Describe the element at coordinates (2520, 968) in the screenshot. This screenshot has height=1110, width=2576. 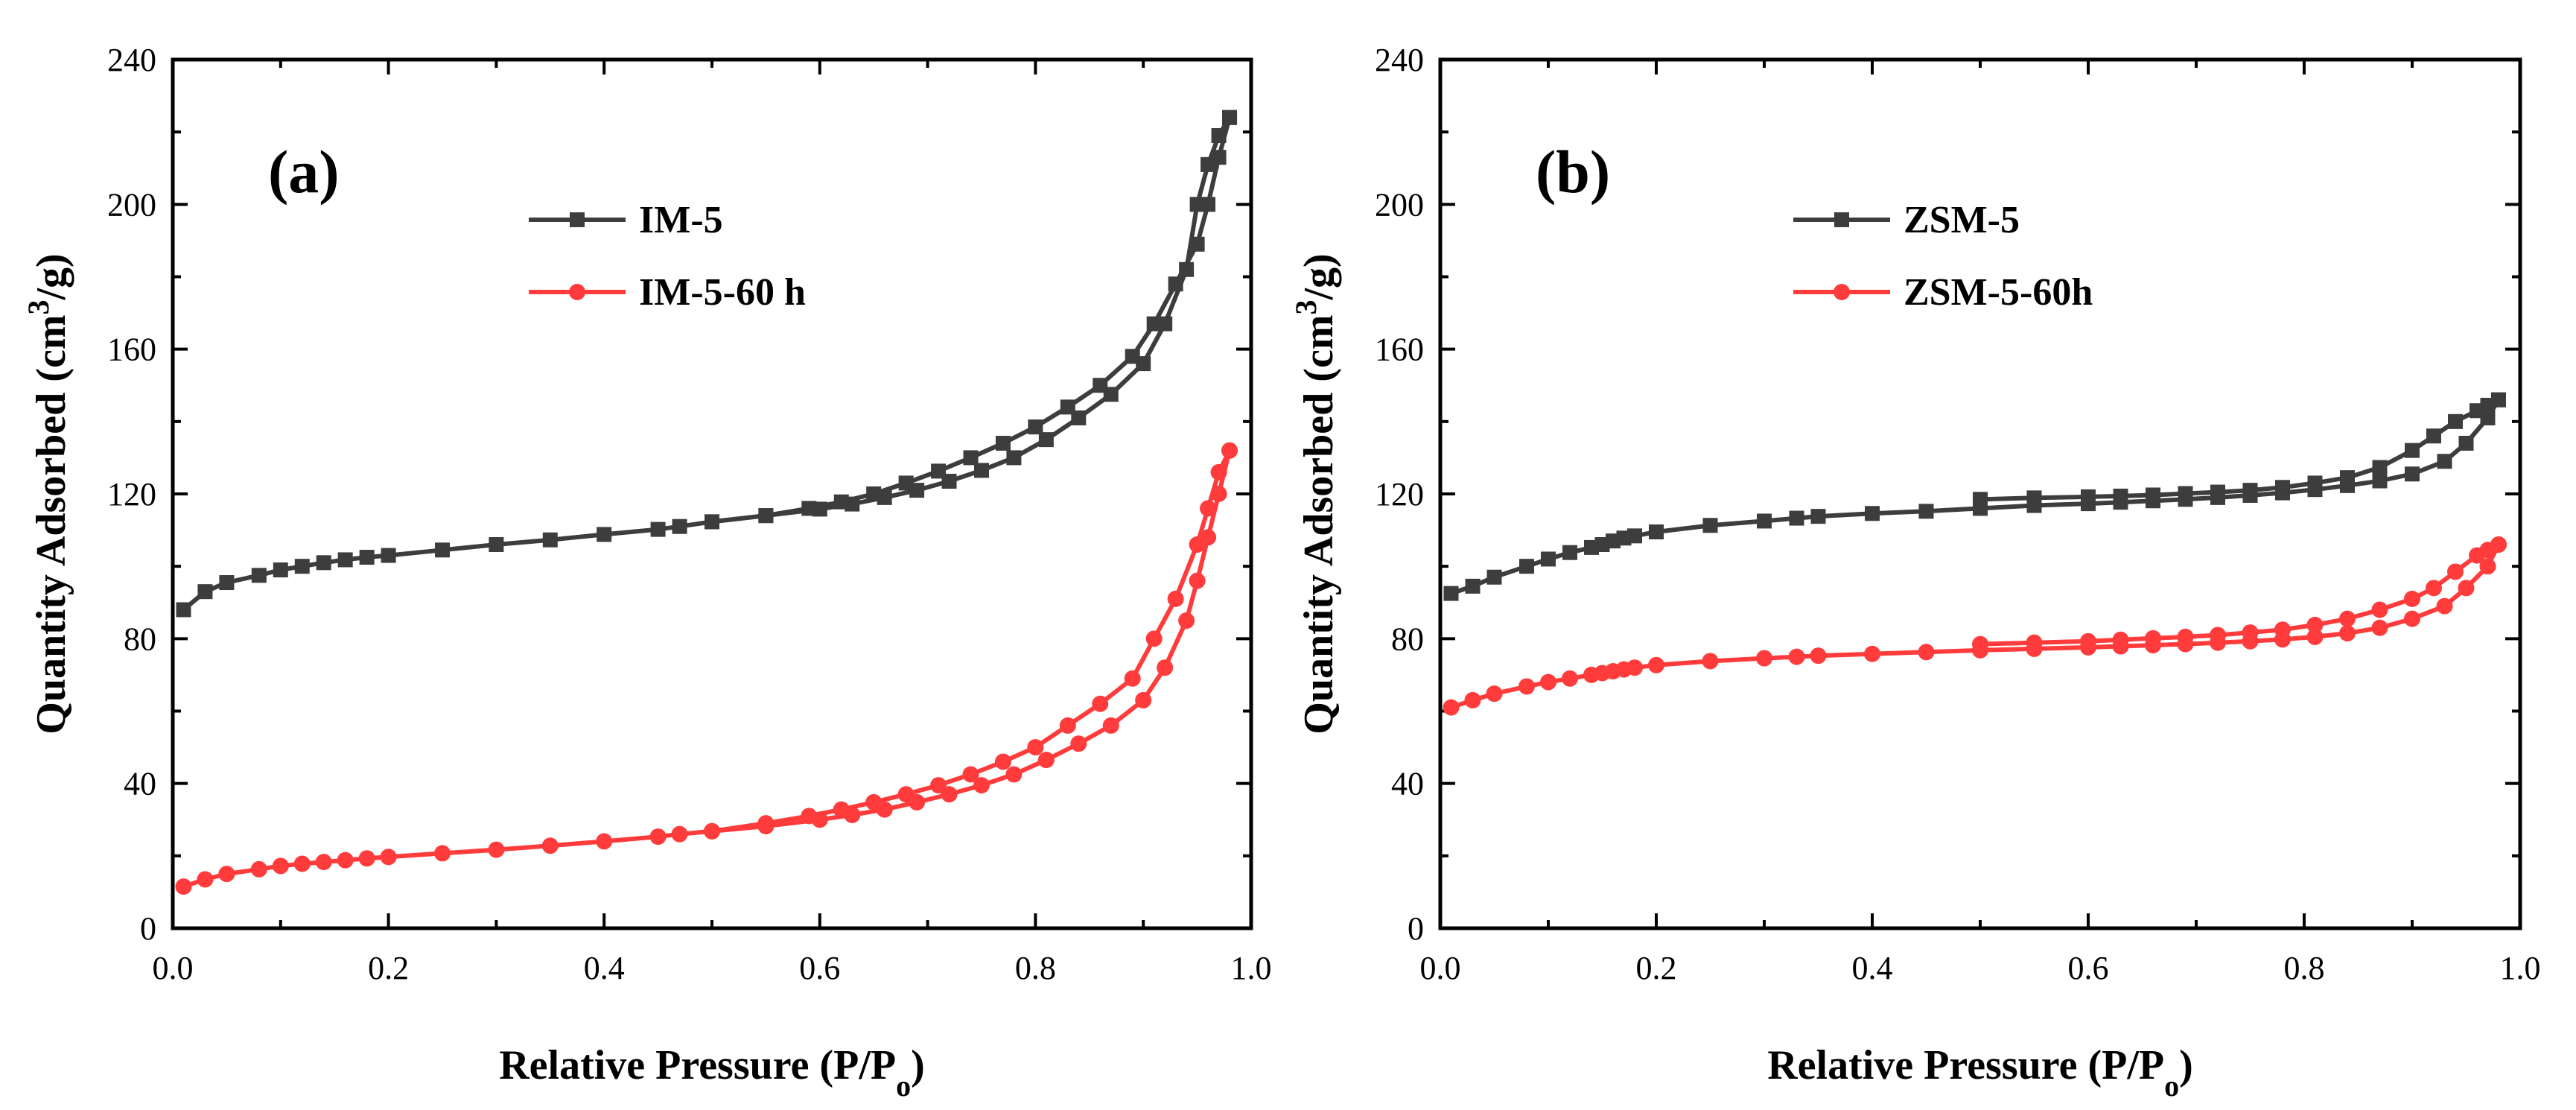
I see `x-tick-label: 1.0` at that location.